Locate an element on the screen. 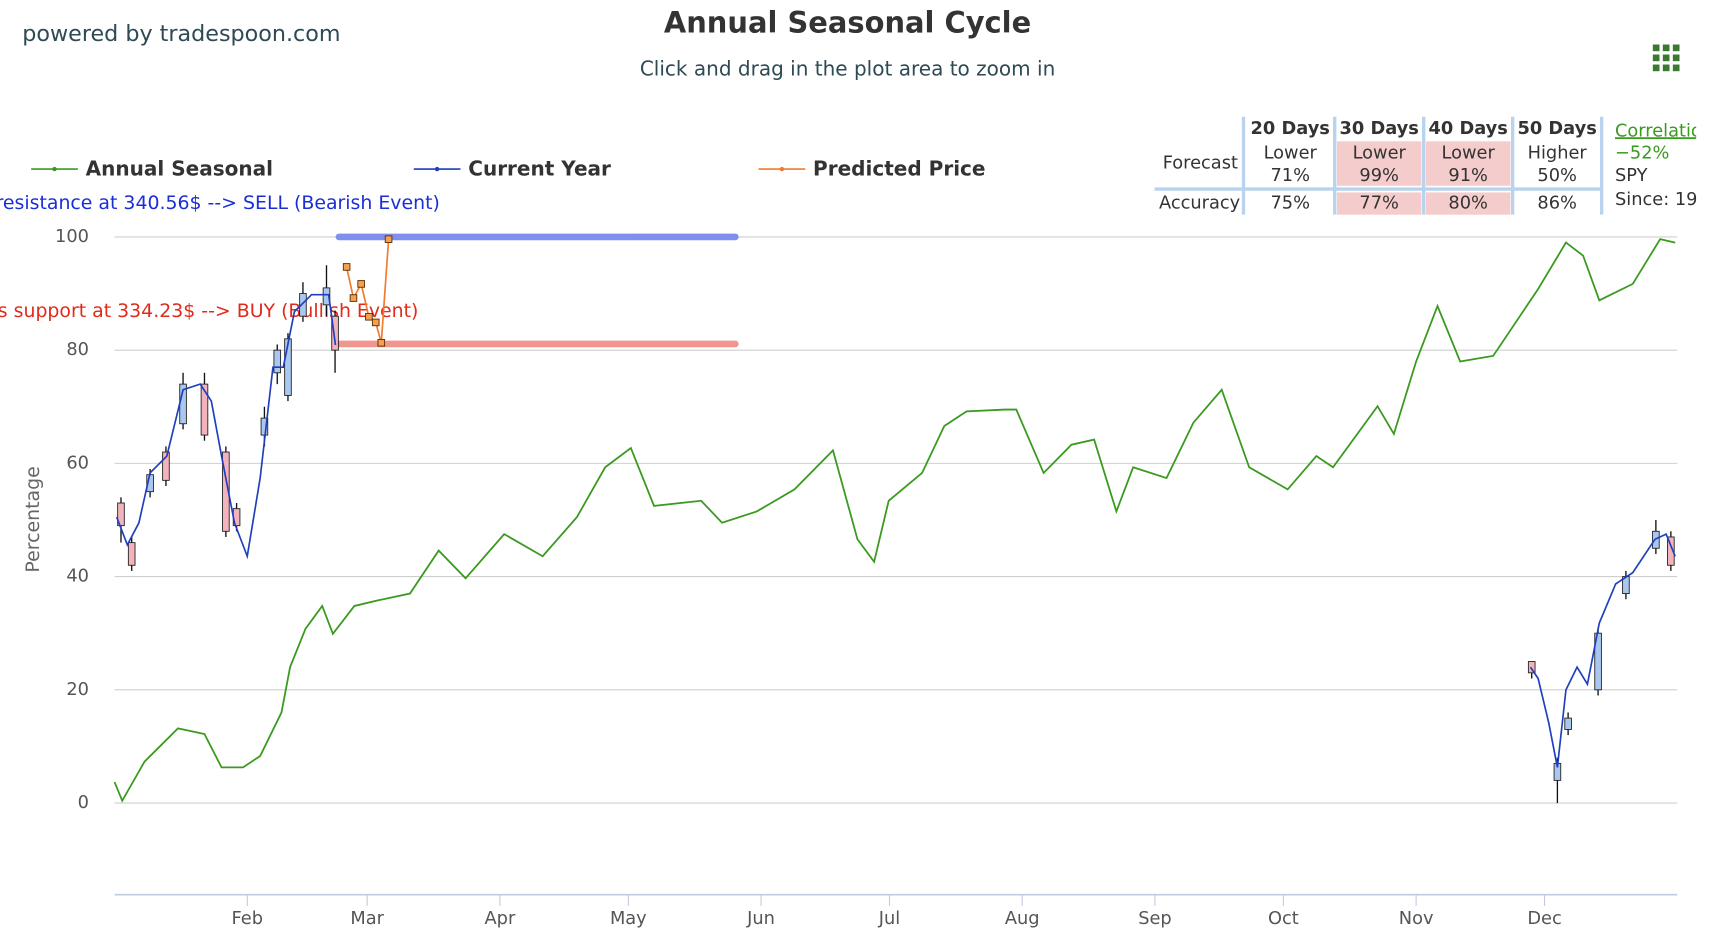 This screenshot has width=1724, height=934. table-header: 30 Days is located at coordinates (1379, 128).